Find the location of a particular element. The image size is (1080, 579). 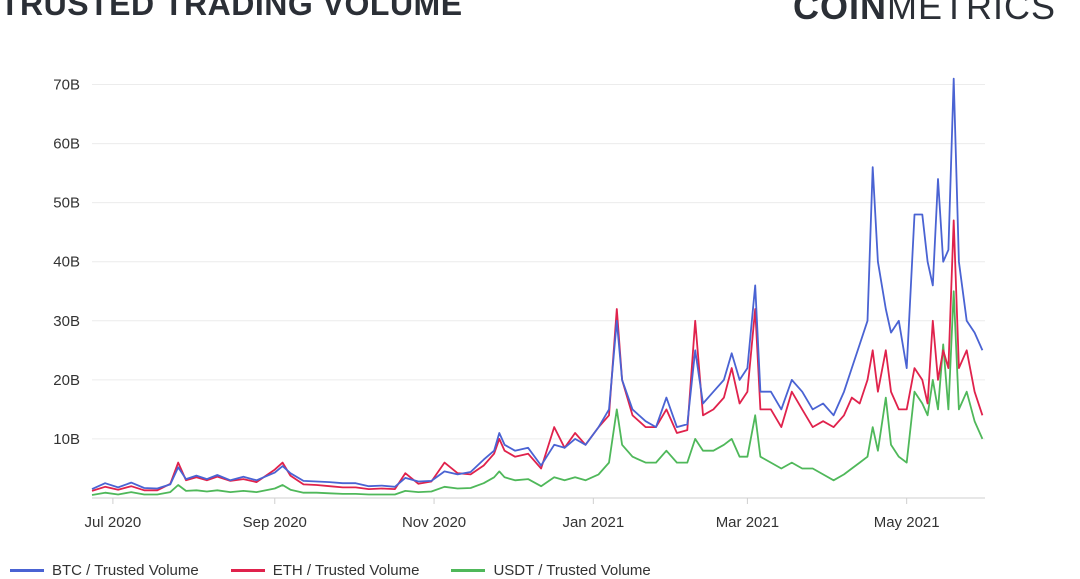

y-tick-label: 50B is located at coordinates (66, 203).